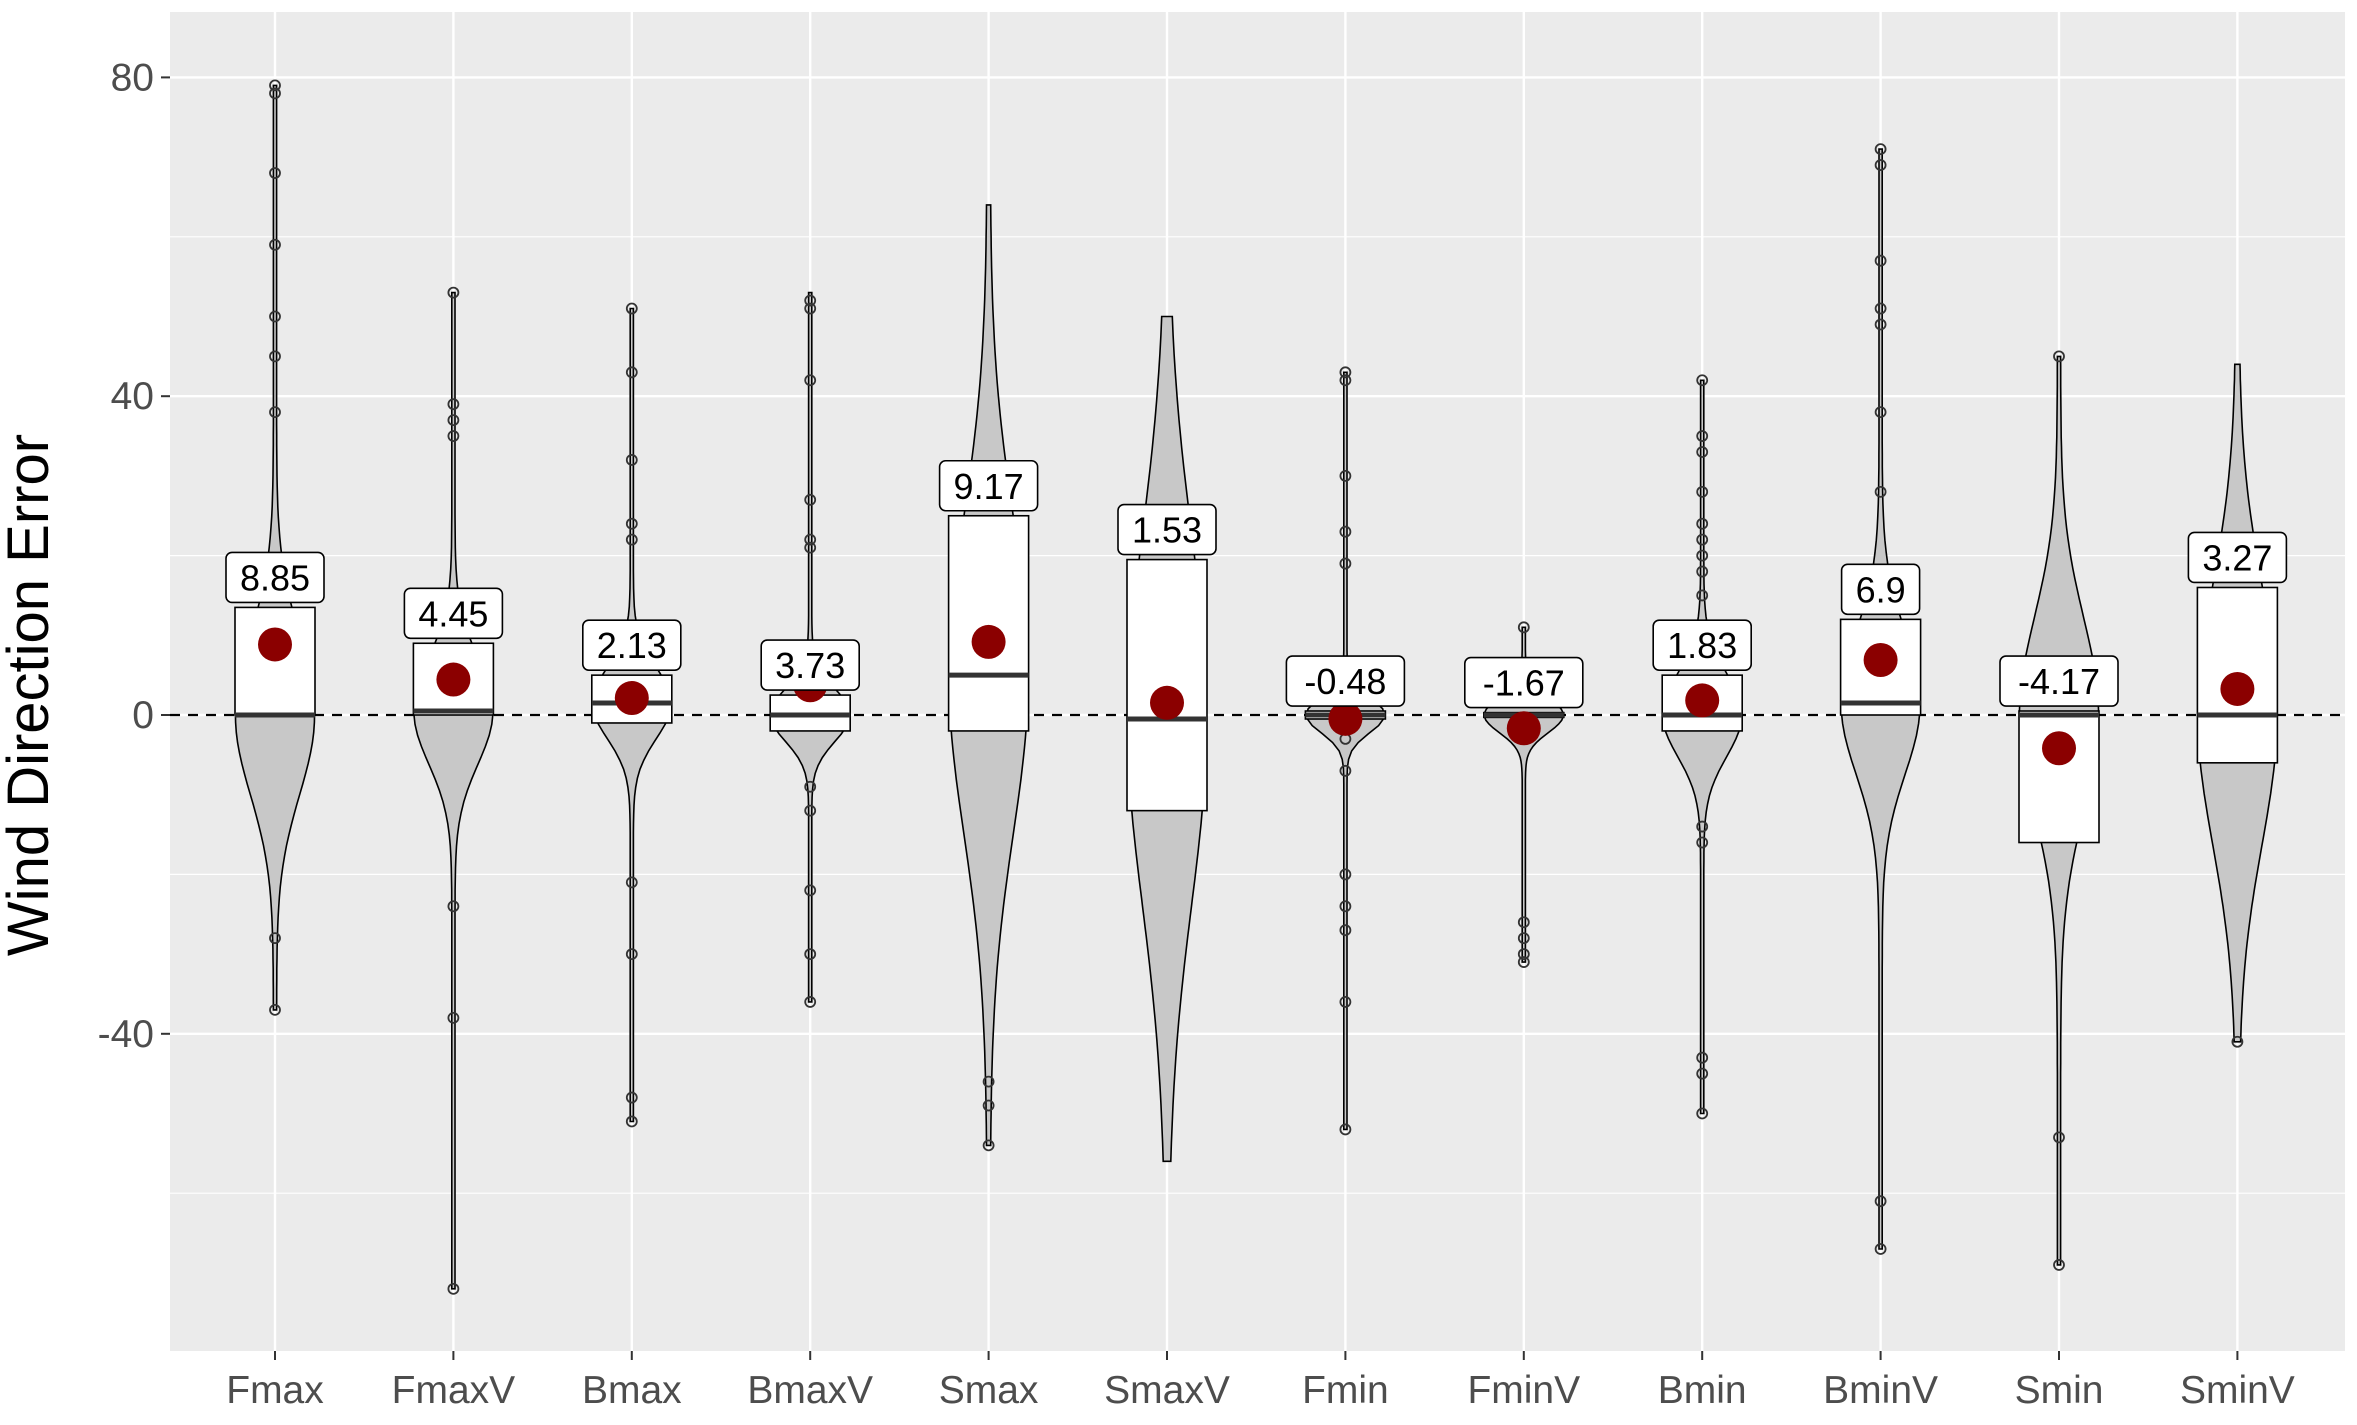 This screenshot has width=2357, height=1425. What do you see at coordinates (1702, 1390) in the screenshot?
I see `x-tick-label: Bmin` at bounding box center [1702, 1390].